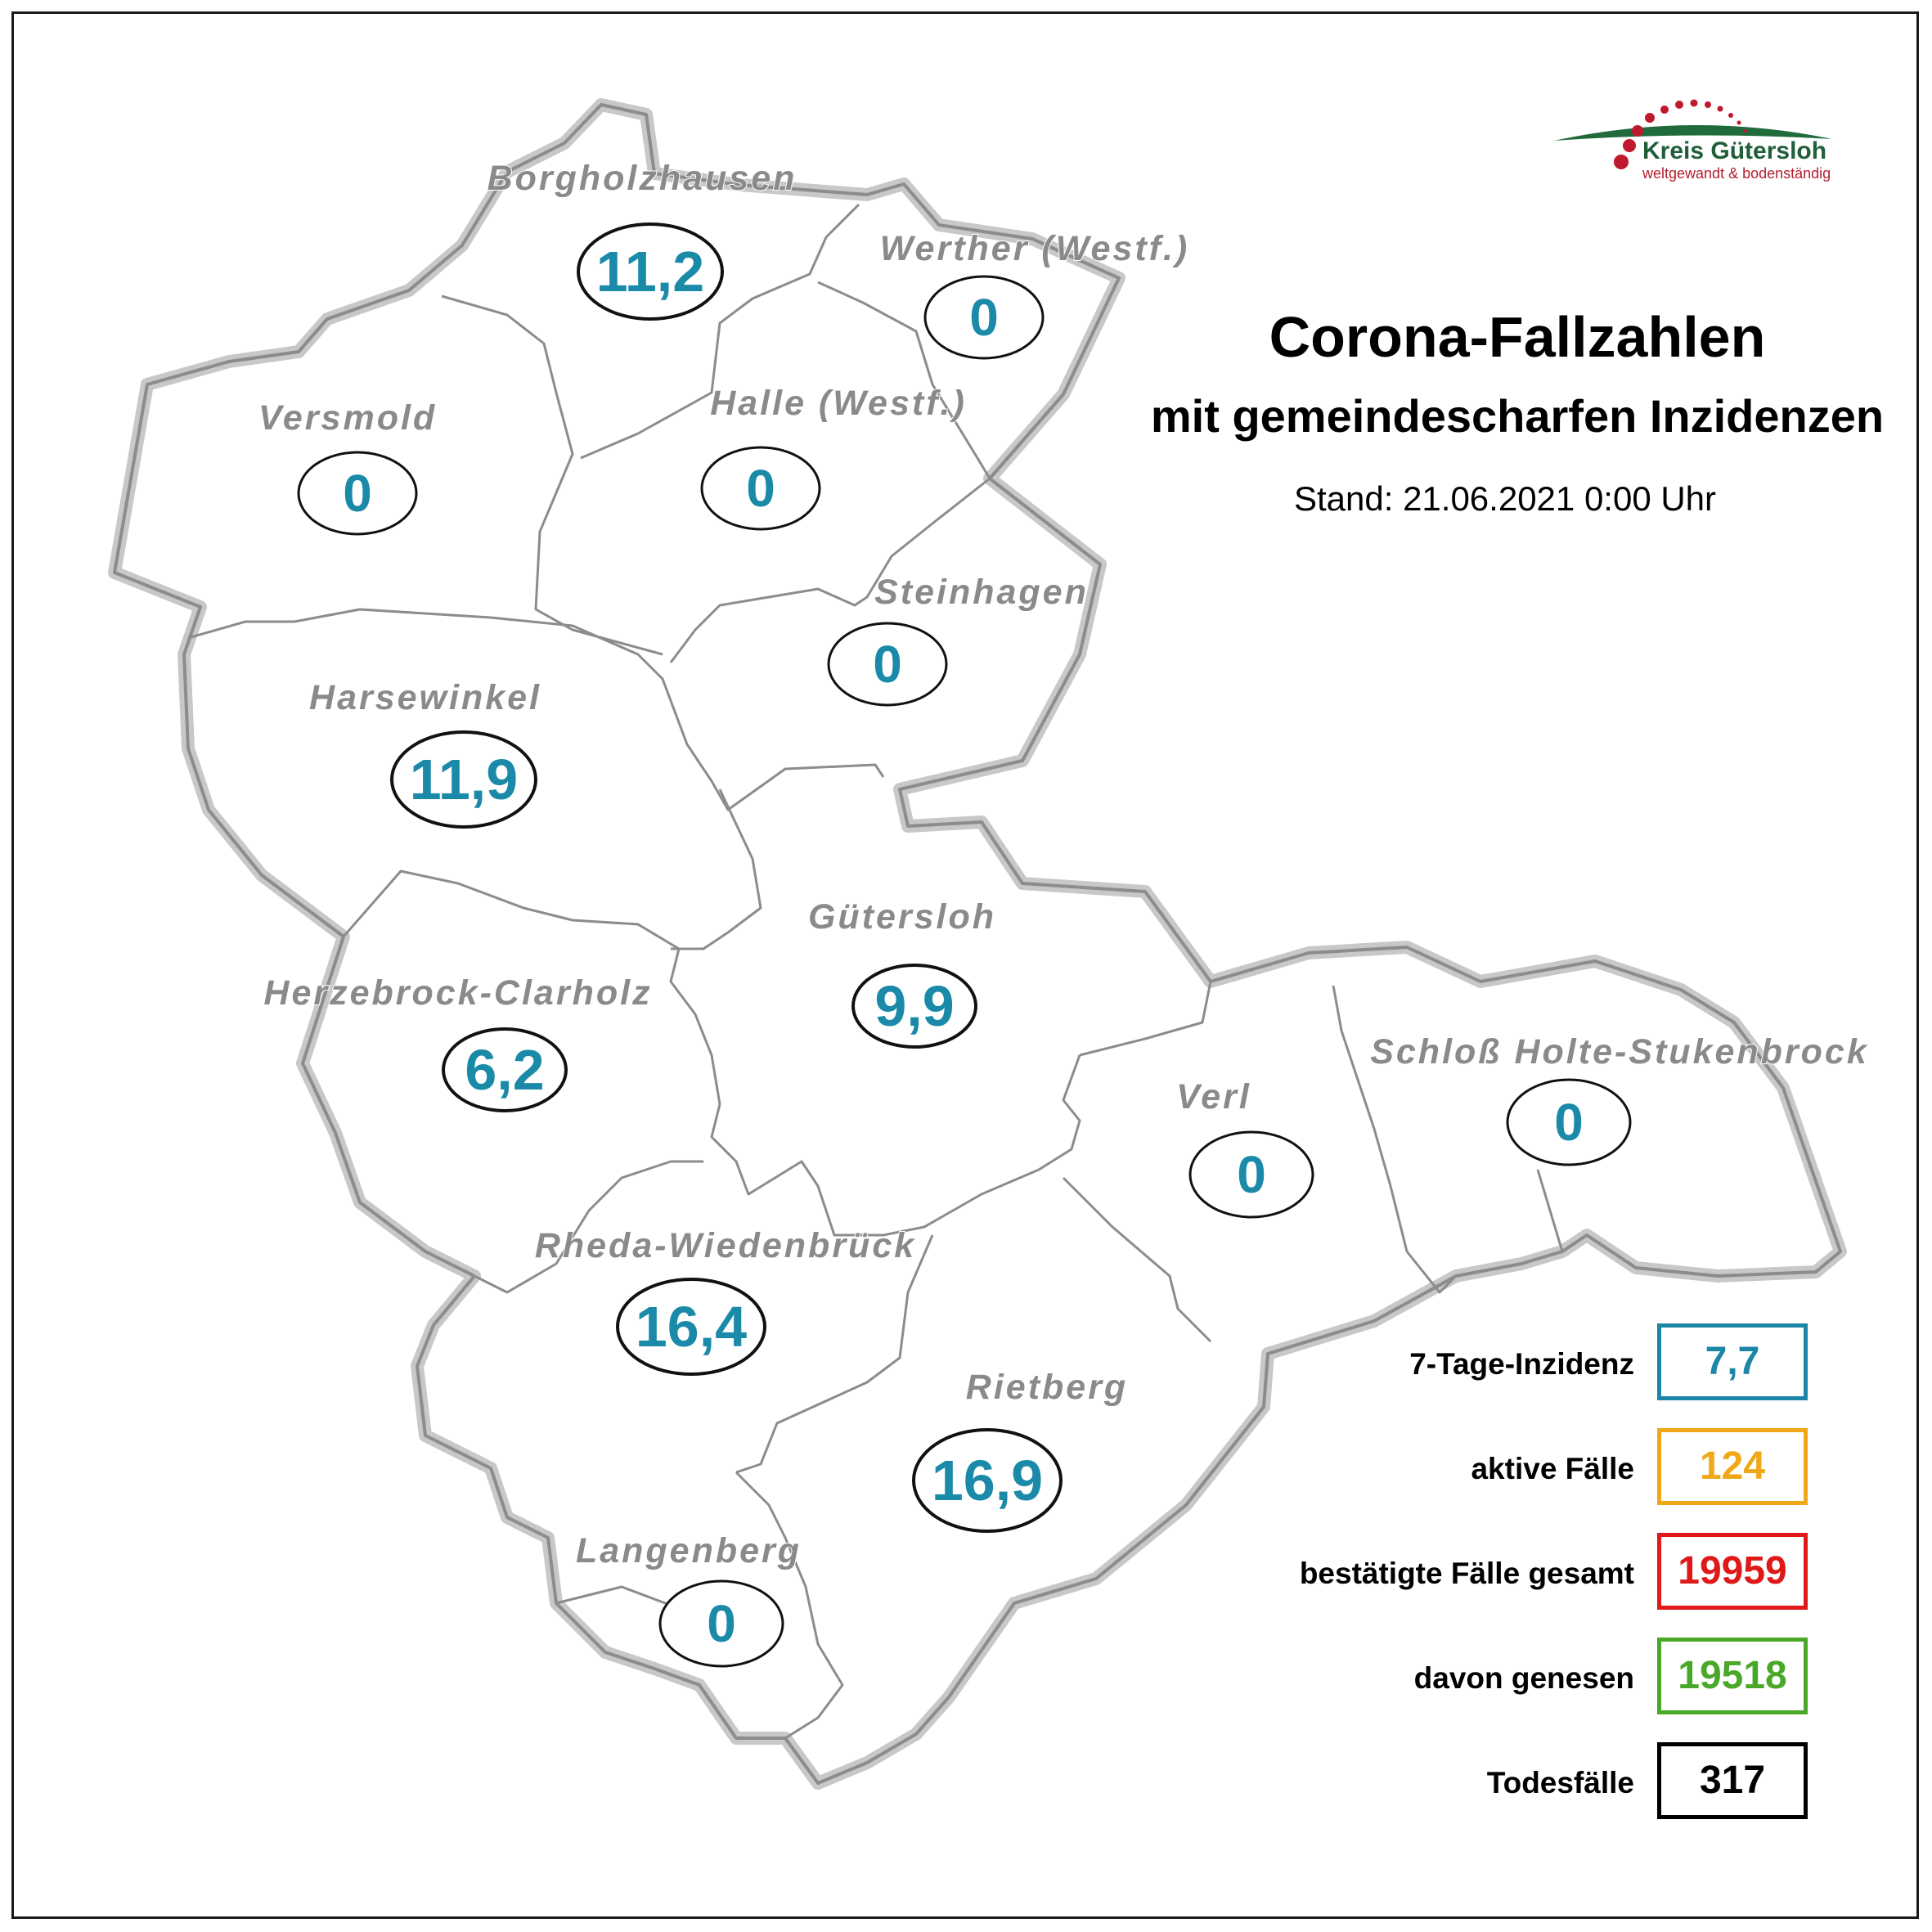  Describe the element at coordinates (1467, 1574) in the screenshot. I see `legend-label: bestätigte Fälle gesamt` at that location.